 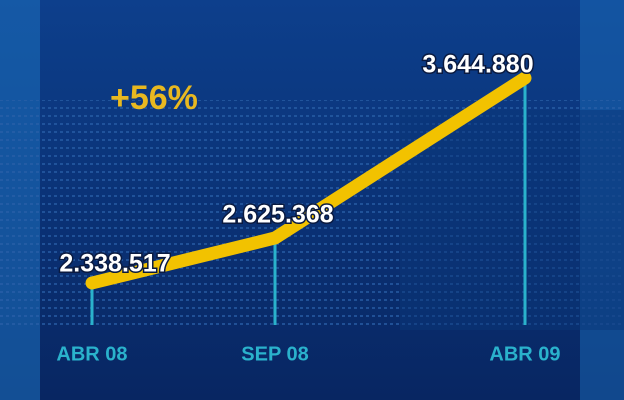 What do you see at coordinates (274, 354) in the screenshot?
I see `x-tick-label: SEP 08` at bounding box center [274, 354].